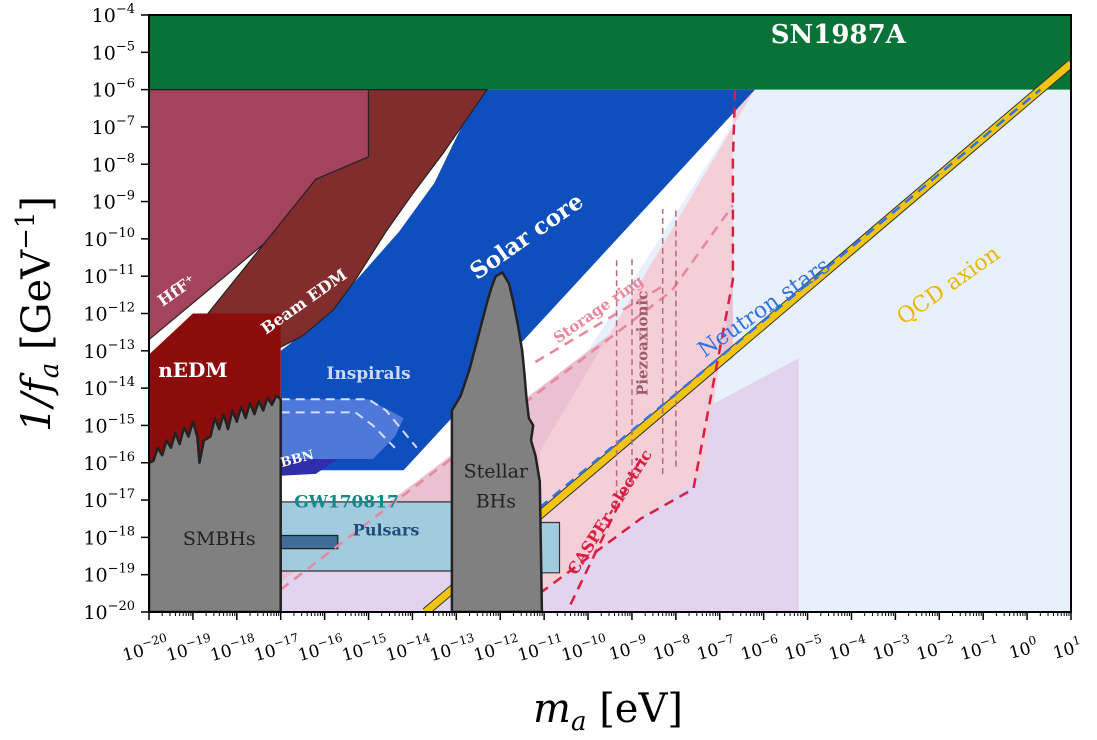  Describe the element at coordinates (642, 343) in the screenshot. I see `label-piezoaxionic: Piezoaxionic` at that location.